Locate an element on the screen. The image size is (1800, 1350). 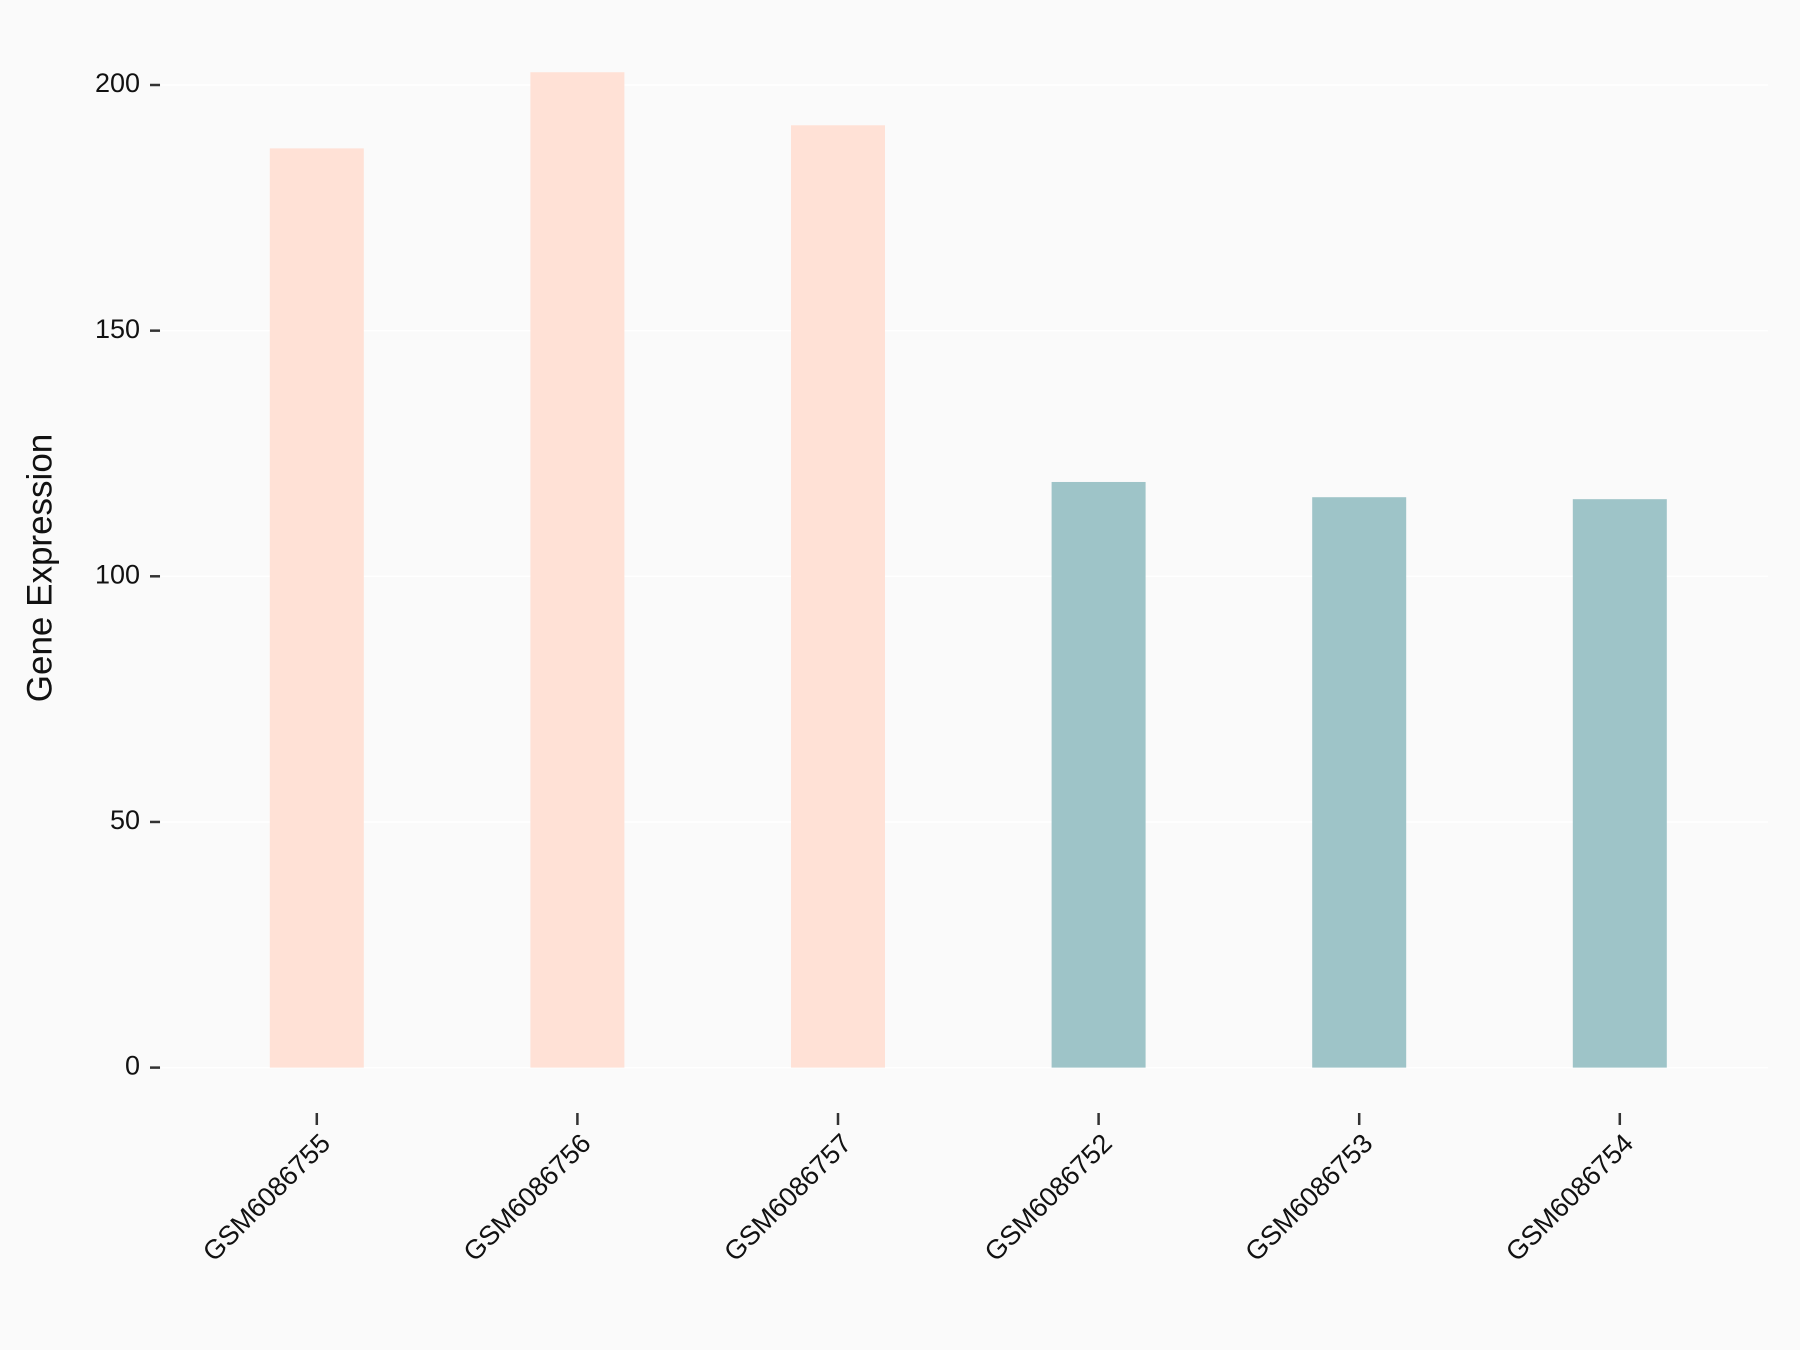
y-tick-label: 150 is located at coordinates (117, 329).